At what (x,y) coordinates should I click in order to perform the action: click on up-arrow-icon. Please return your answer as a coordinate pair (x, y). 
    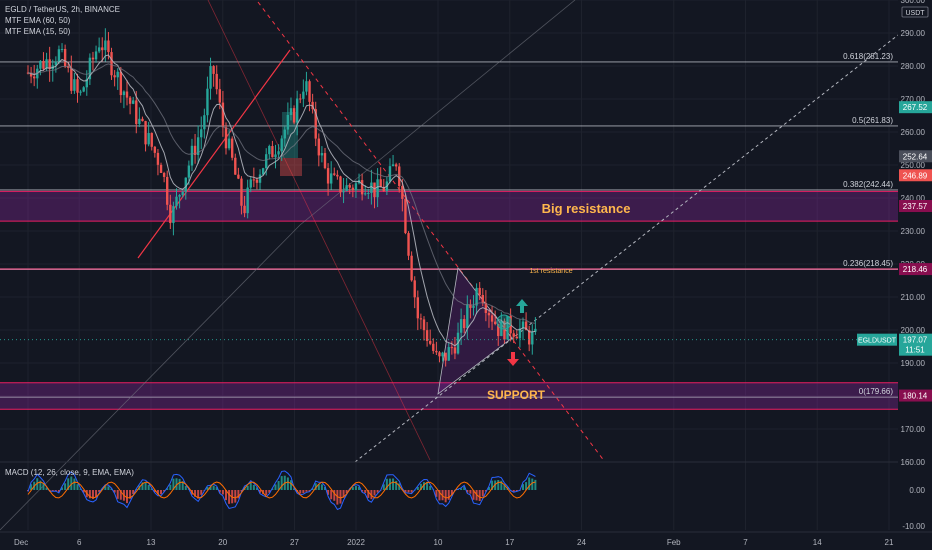
    Looking at the image, I should click on (522, 306).